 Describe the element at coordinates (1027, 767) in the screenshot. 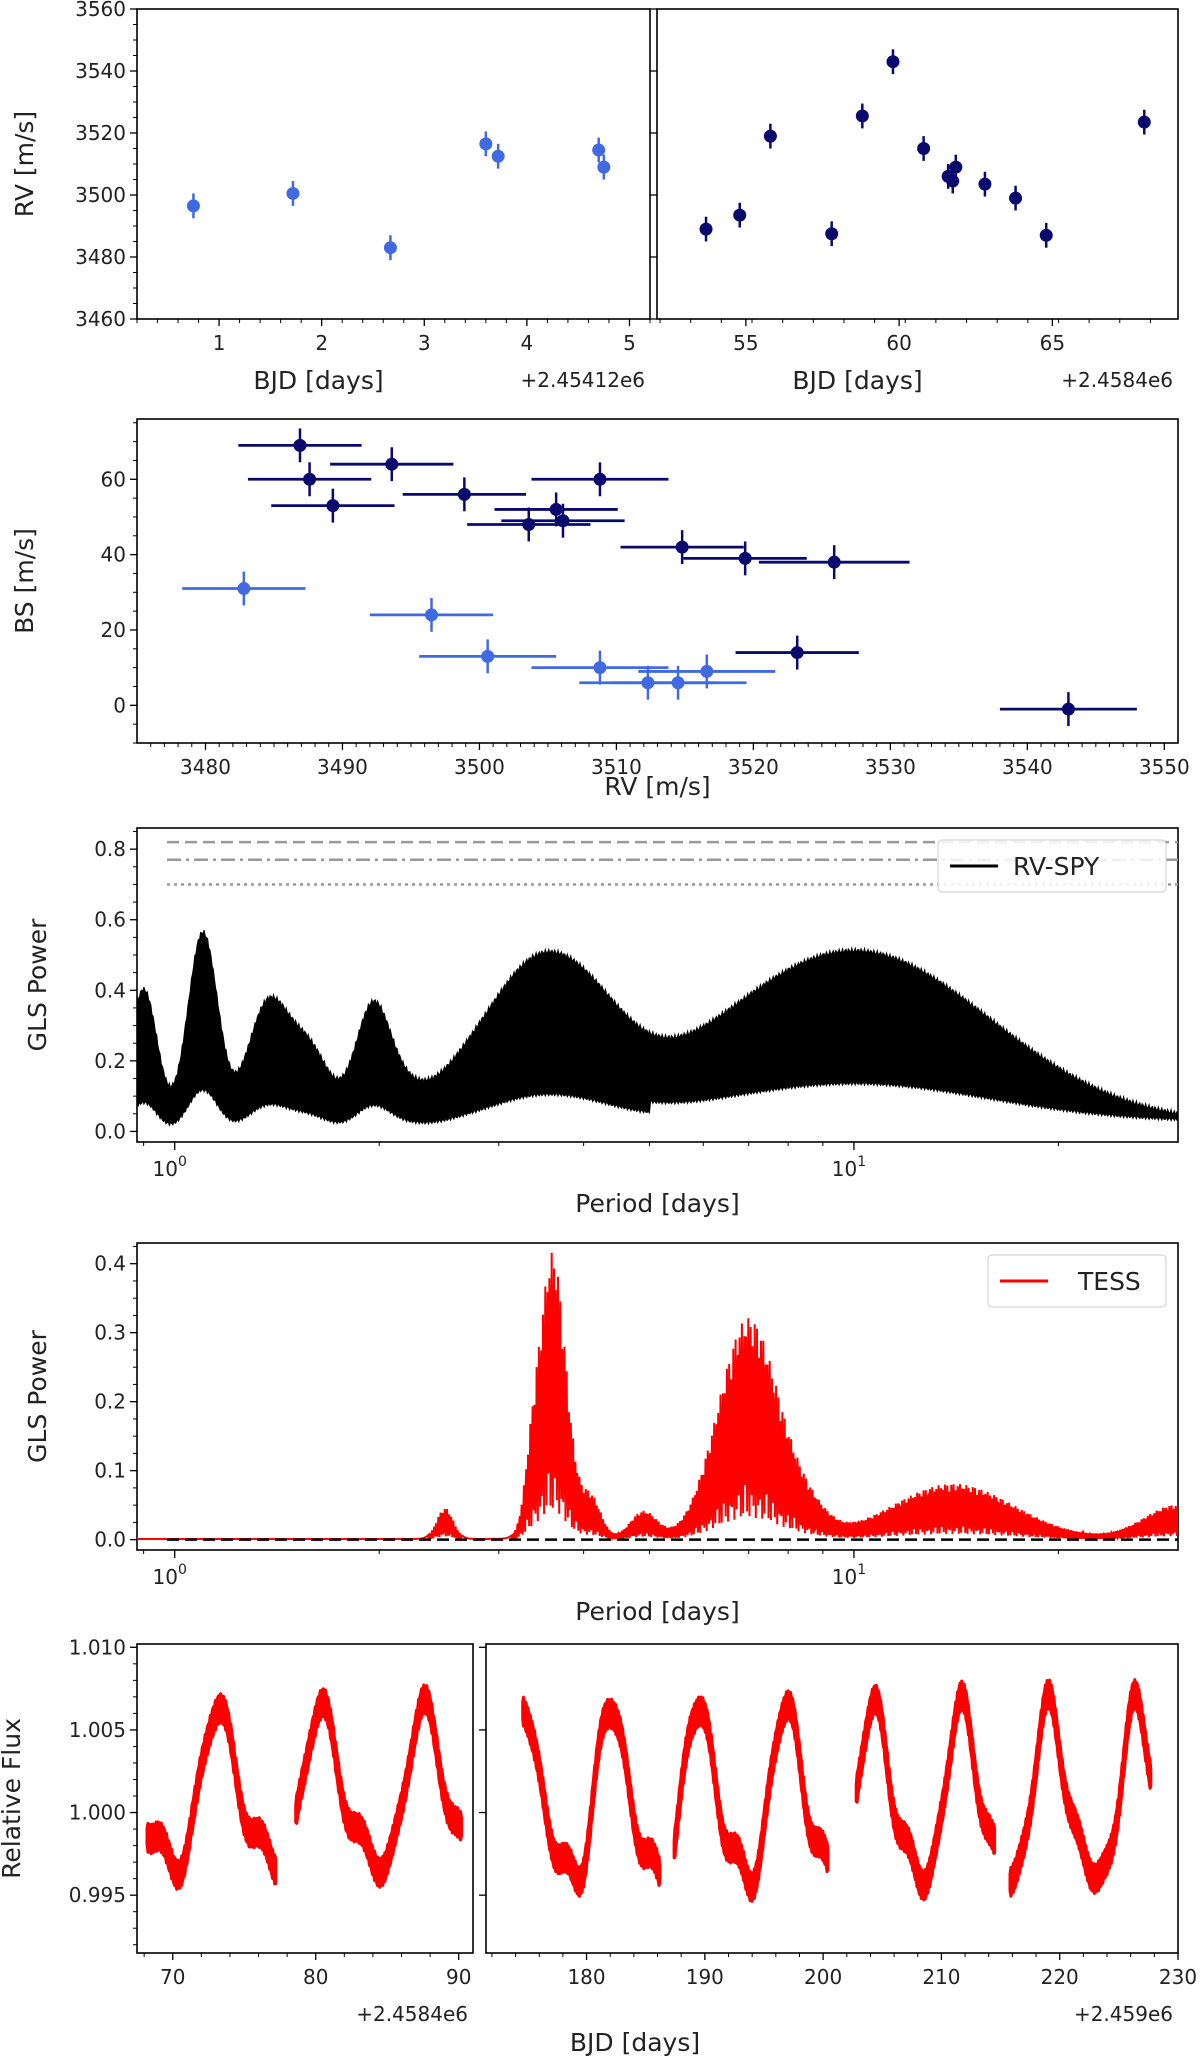

I see `x-tick-label: 3540` at that location.